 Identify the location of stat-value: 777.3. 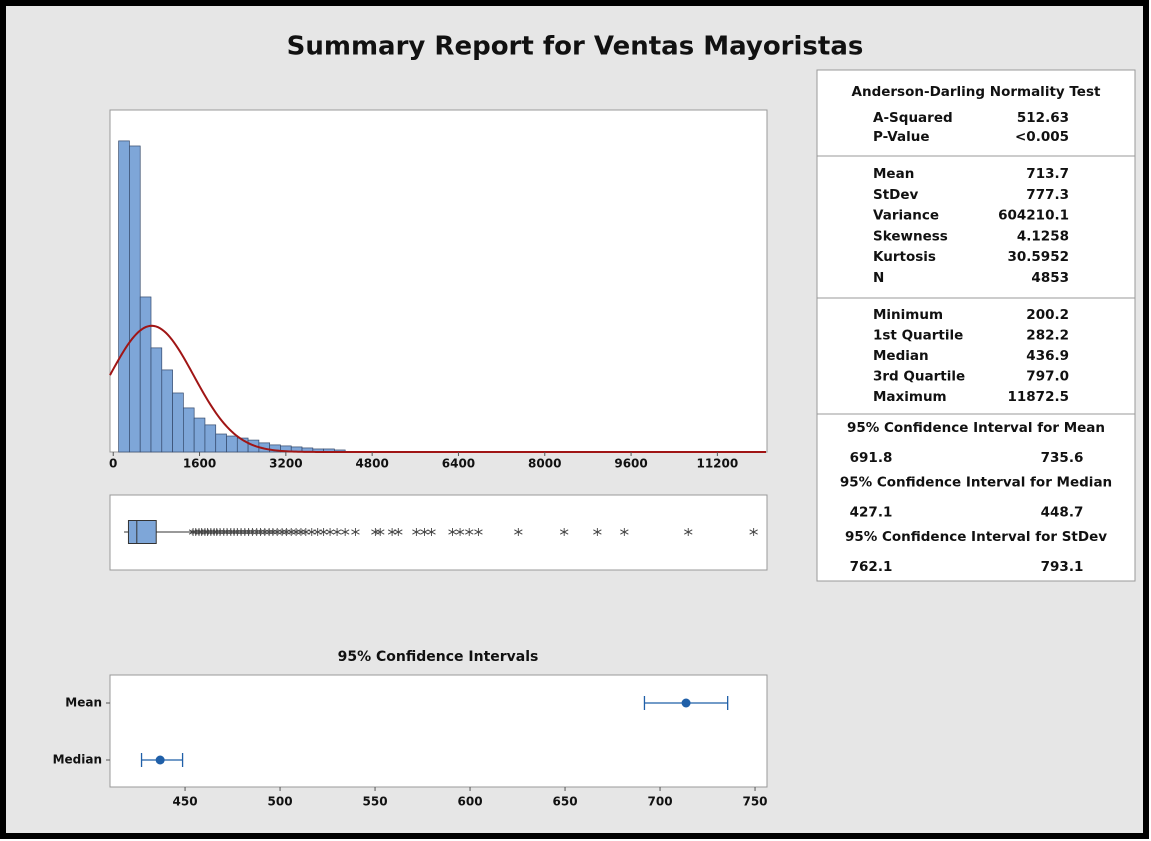
(1047, 195).